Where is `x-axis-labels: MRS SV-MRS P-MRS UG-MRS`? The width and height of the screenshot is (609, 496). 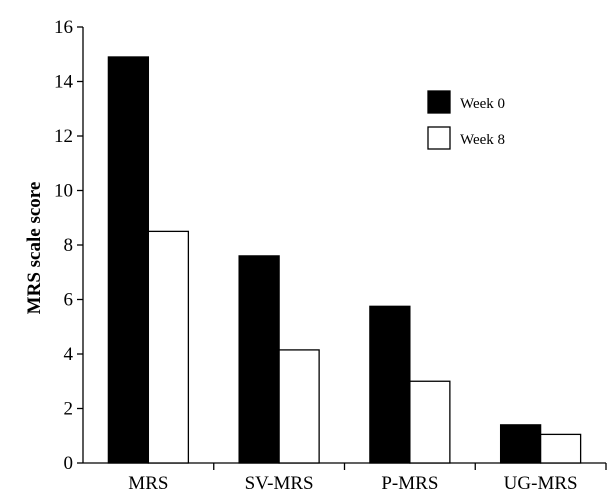
x-axis-labels: MRS SV-MRS P-MRS UG-MRS is located at coordinates (352, 483).